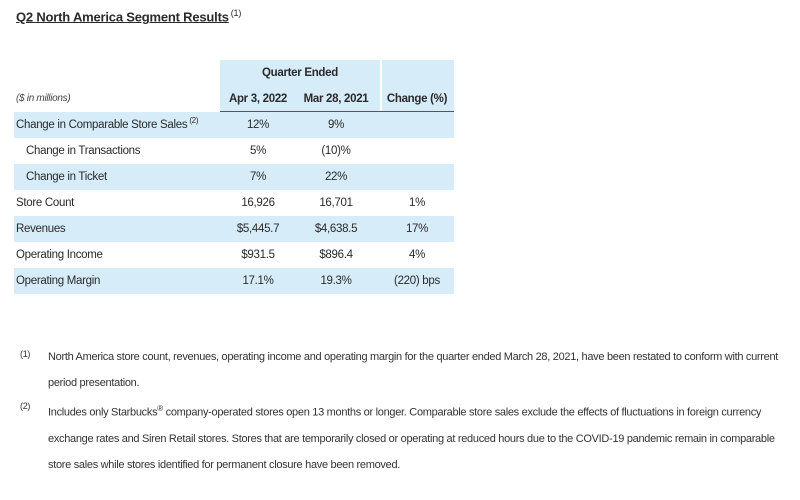  What do you see at coordinates (418, 73) in the screenshot?
I see `change-header-shade` at bounding box center [418, 73].